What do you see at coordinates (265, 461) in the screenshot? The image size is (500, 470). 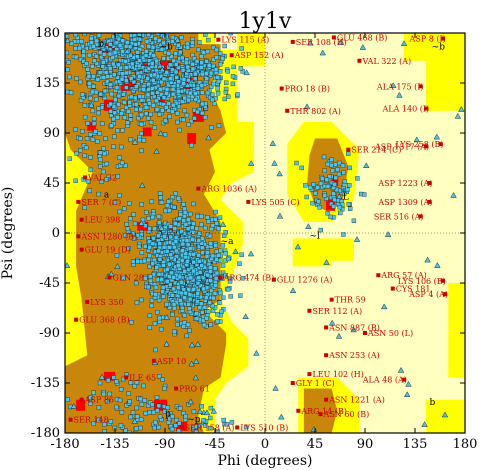 I see `x-axis-label: Phi (degrees)` at bounding box center [265, 461].